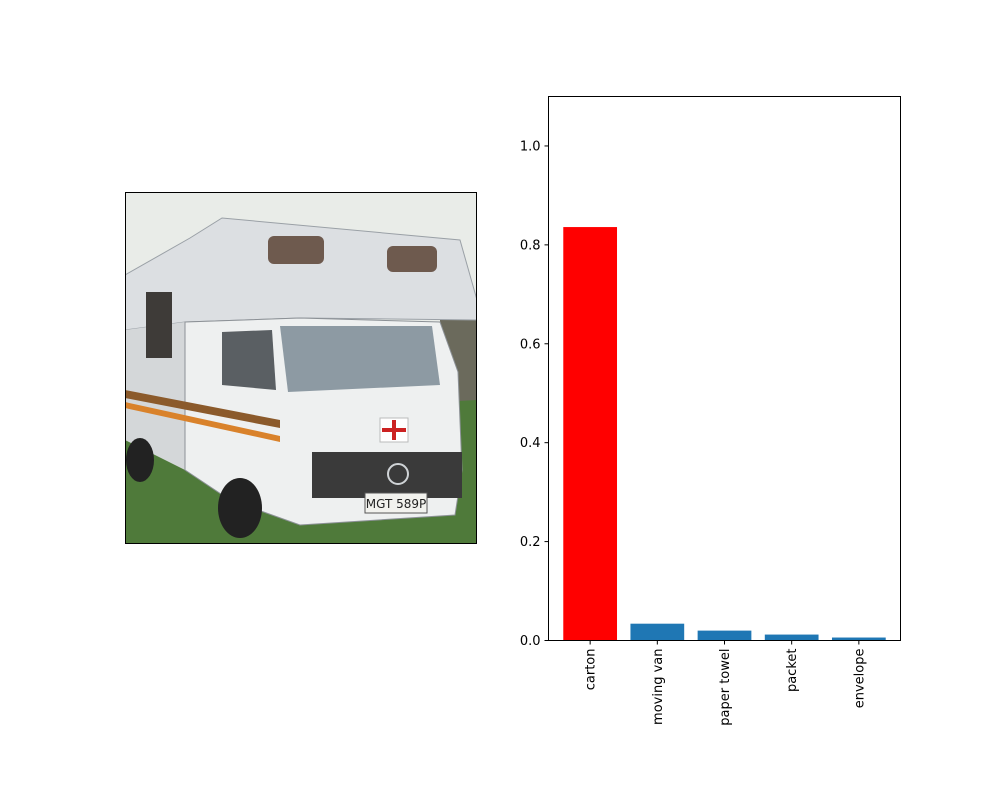  What do you see at coordinates (140, 460) in the screenshot?
I see `photo-rear-wheel` at bounding box center [140, 460].